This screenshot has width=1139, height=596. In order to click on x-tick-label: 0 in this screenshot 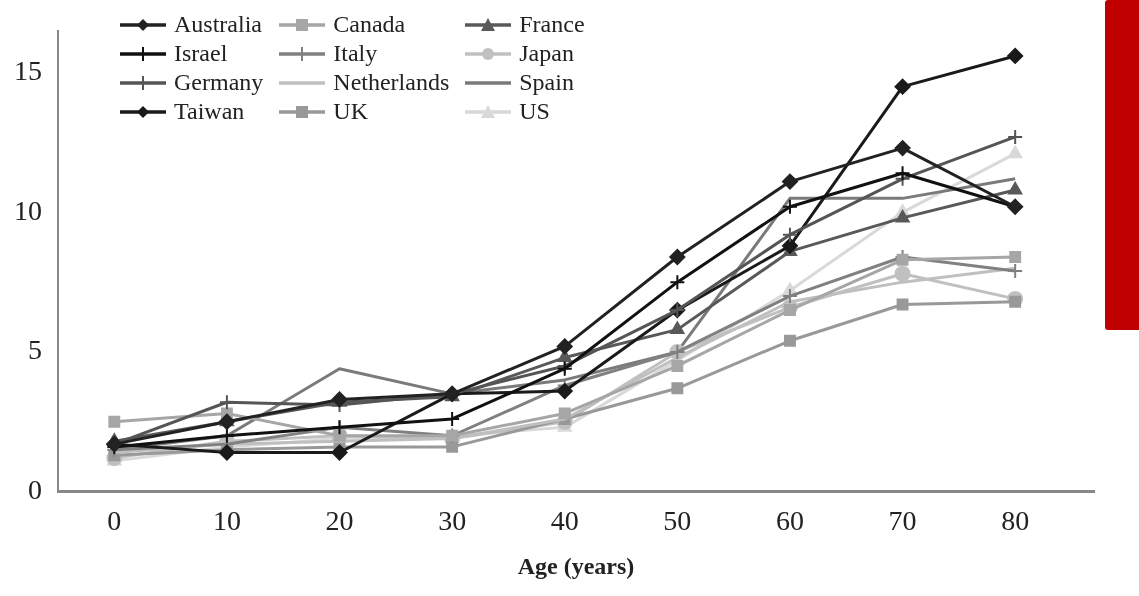, I will do `click(114, 520)`.